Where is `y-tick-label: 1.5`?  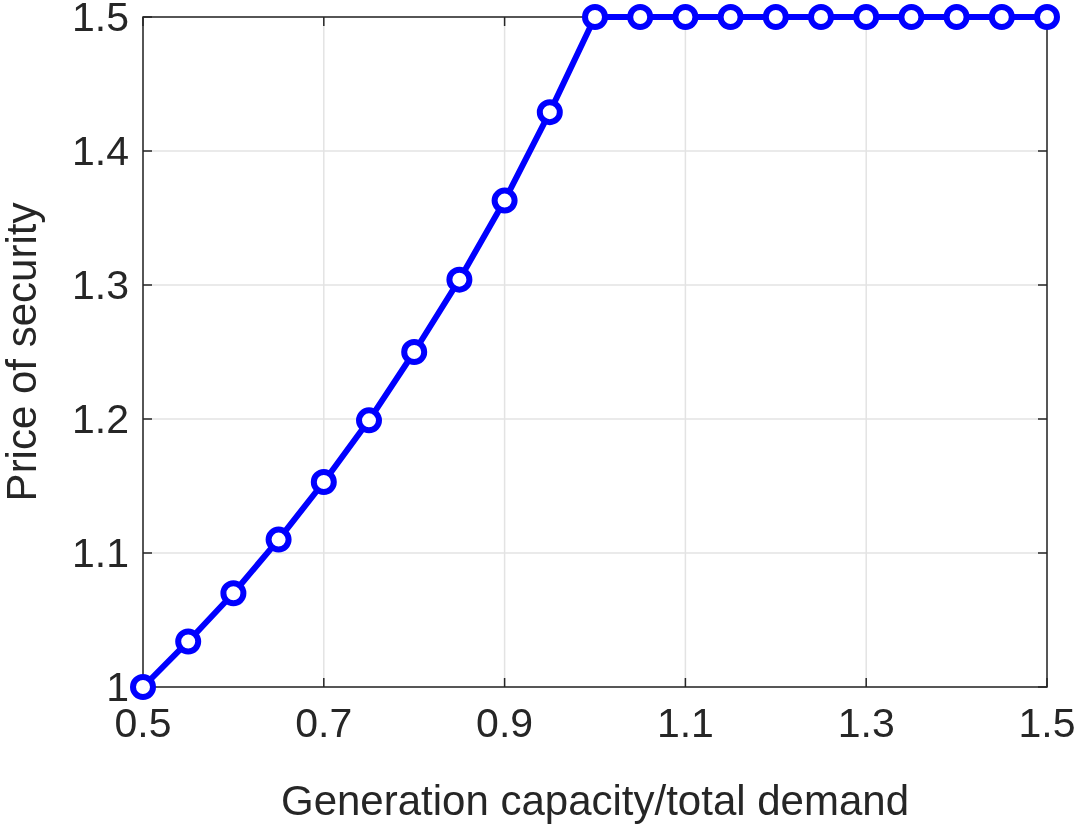
y-tick-label: 1.5 is located at coordinates (100, 20).